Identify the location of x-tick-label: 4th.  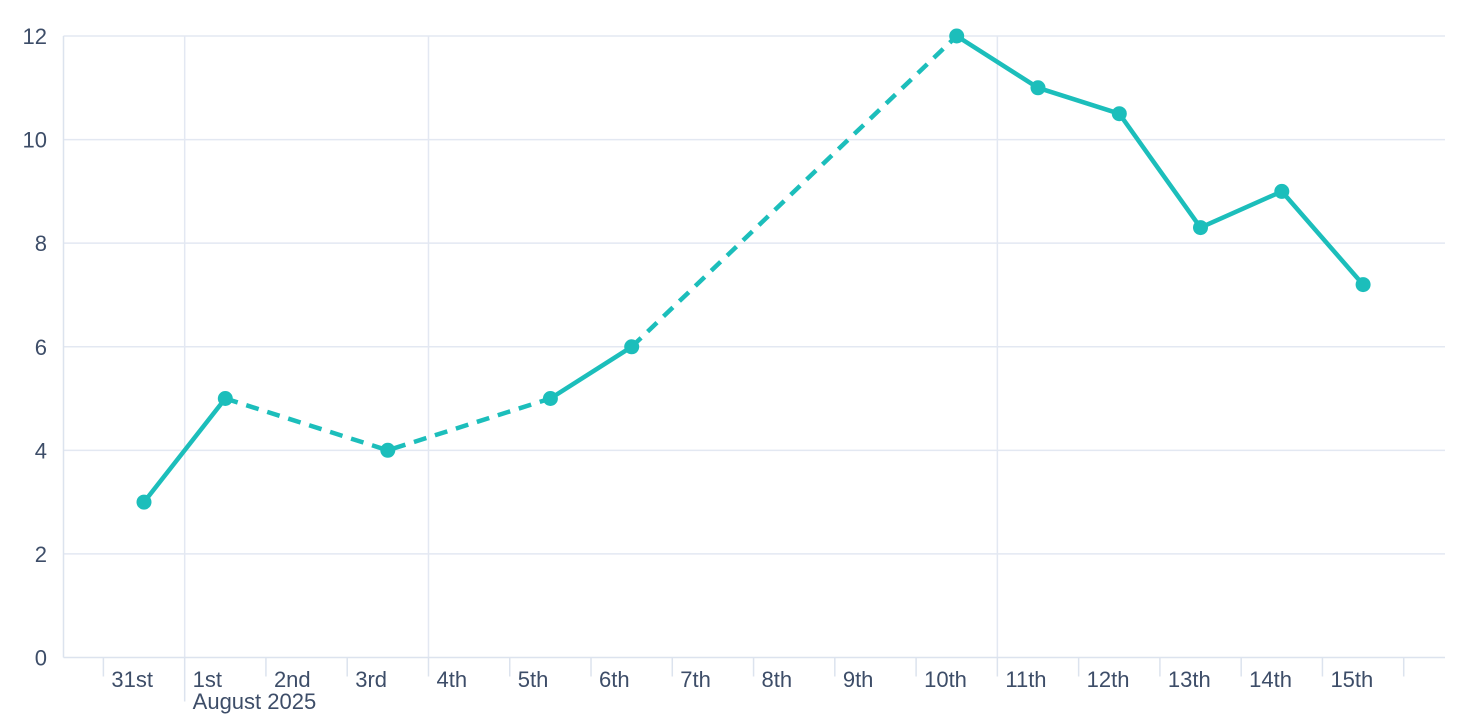
(451, 679).